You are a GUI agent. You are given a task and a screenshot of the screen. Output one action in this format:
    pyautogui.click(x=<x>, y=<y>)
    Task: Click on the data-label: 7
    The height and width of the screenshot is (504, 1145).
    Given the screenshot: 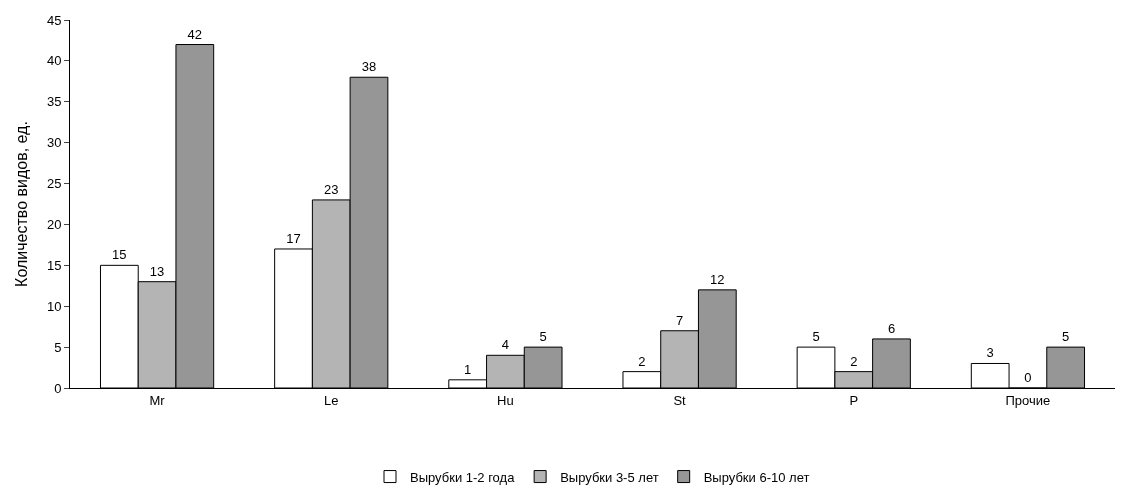 What is the action you would take?
    pyautogui.click(x=679, y=320)
    